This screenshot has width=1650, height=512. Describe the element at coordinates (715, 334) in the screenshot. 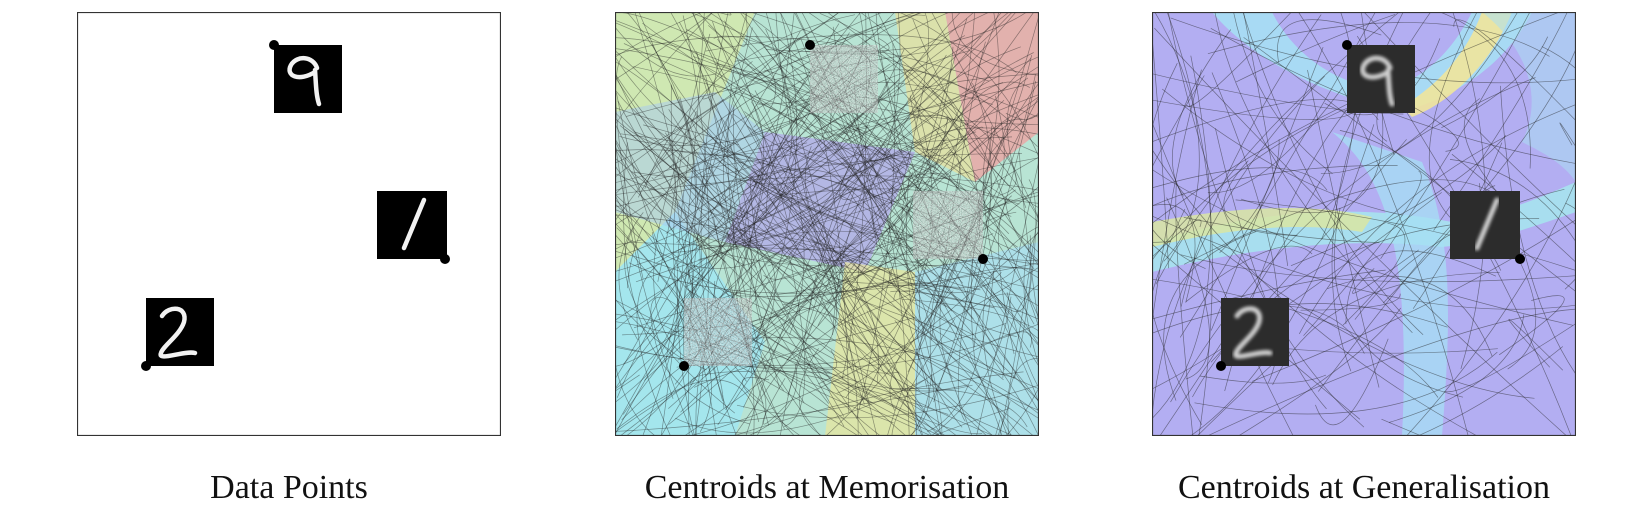

I see `centroid-2-thumbnail` at that location.